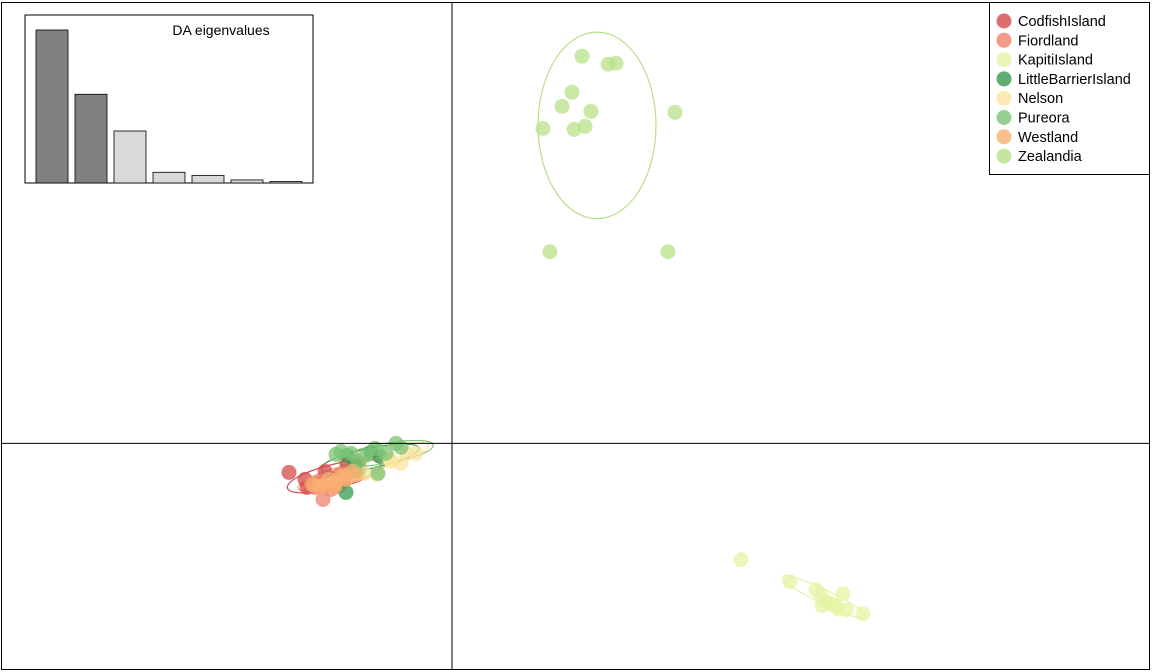  What do you see at coordinates (323, 499) in the screenshot?
I see `point-fiordland` at bounding box center [323, 499].